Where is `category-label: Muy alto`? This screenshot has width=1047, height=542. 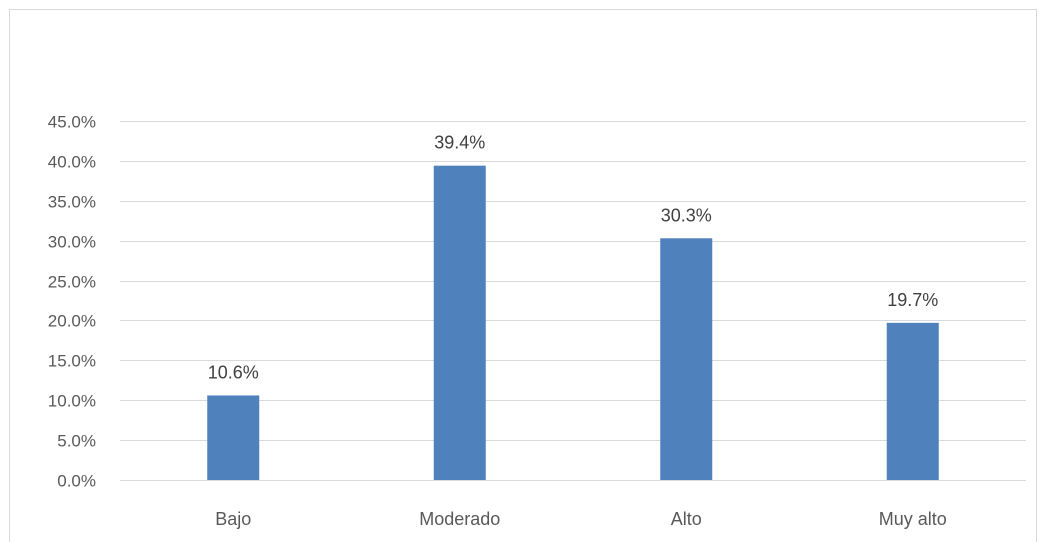
category-label: Muy alto is located at coordinates (913, 519).